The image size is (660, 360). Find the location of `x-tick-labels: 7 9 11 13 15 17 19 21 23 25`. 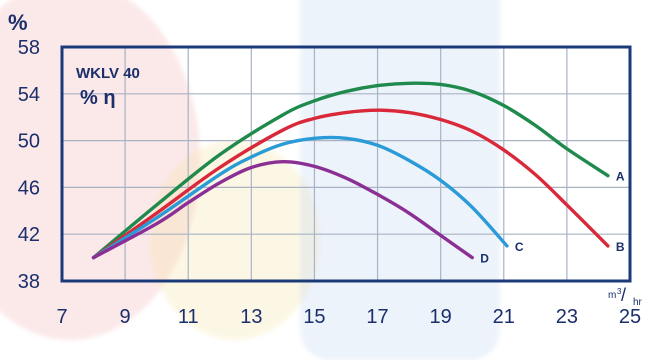

x-tick-labels: 7 9 11 13 15 17 19 21 23 25 is located at coordinates (348, 316).